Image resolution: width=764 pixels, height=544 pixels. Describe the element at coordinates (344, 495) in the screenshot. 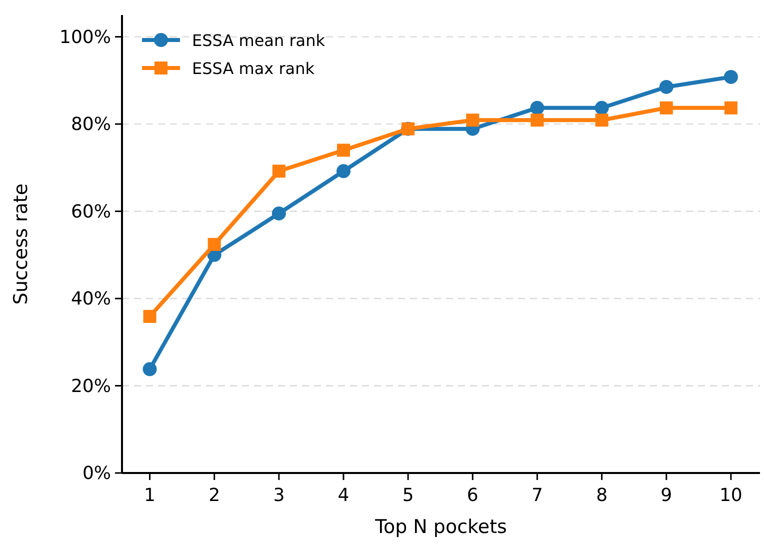

I see `x-tick-label: 4` at that location.